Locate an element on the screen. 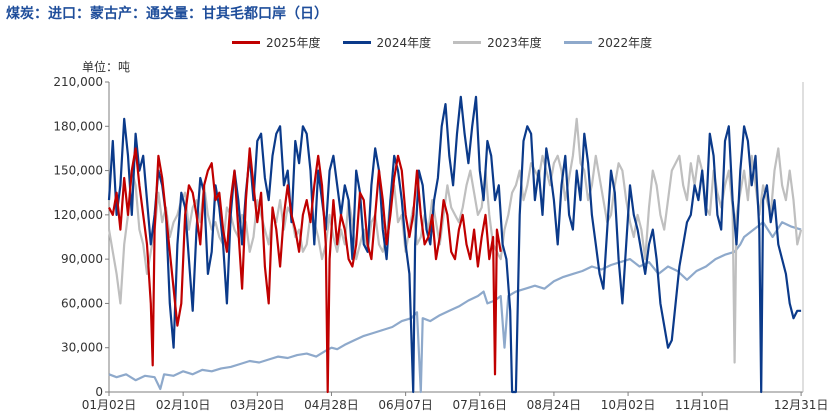  x-tick-label: 12月31日 is located at coordinates (801, 405).